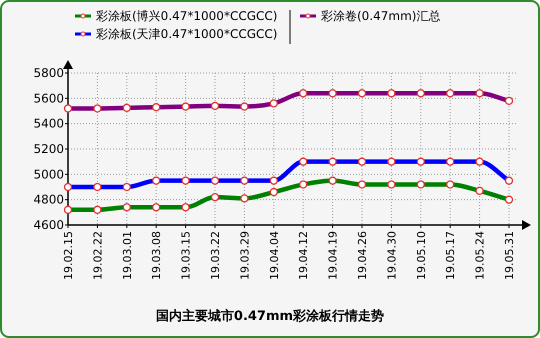 This screenshot has height=338, width=540. What do you see at coordinates (187, 34) in the screenshot?
I see `legend-label: 彩涂板(天津0.47*1000*CCGCC)` at bounding box center [187, 34].